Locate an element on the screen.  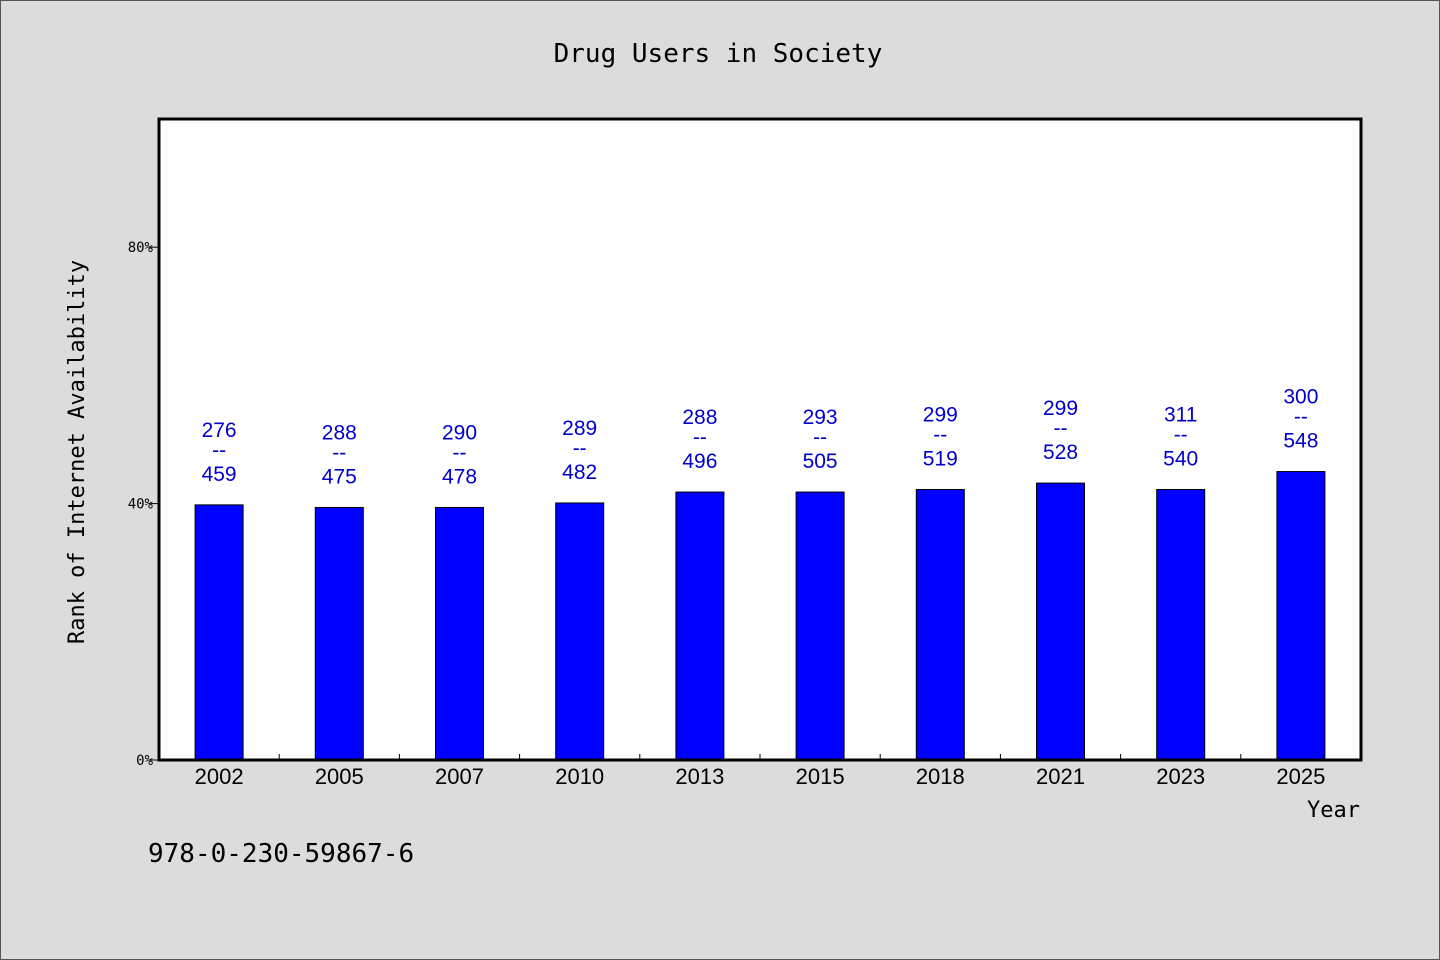
data-label-bottom: 519 is located at coordinates (940, 458).